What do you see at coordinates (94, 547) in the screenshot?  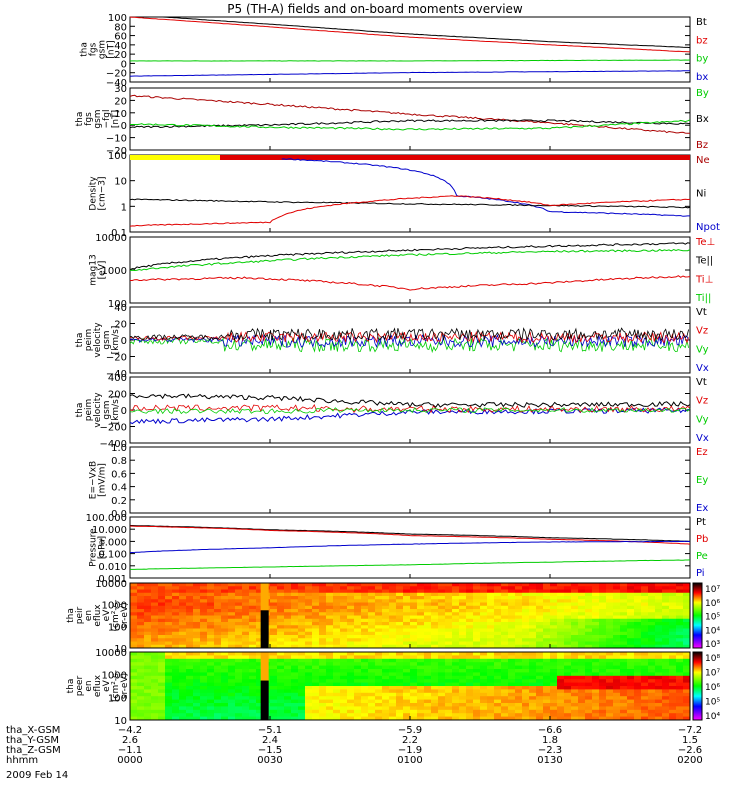 I see `ylabel-pressure: Pressure` at bounding box center [94, 547].